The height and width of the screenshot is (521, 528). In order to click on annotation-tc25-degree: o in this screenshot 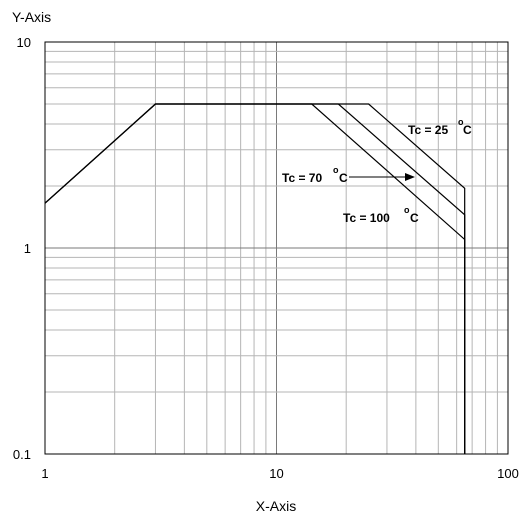, I will do `click(461, 122)`.